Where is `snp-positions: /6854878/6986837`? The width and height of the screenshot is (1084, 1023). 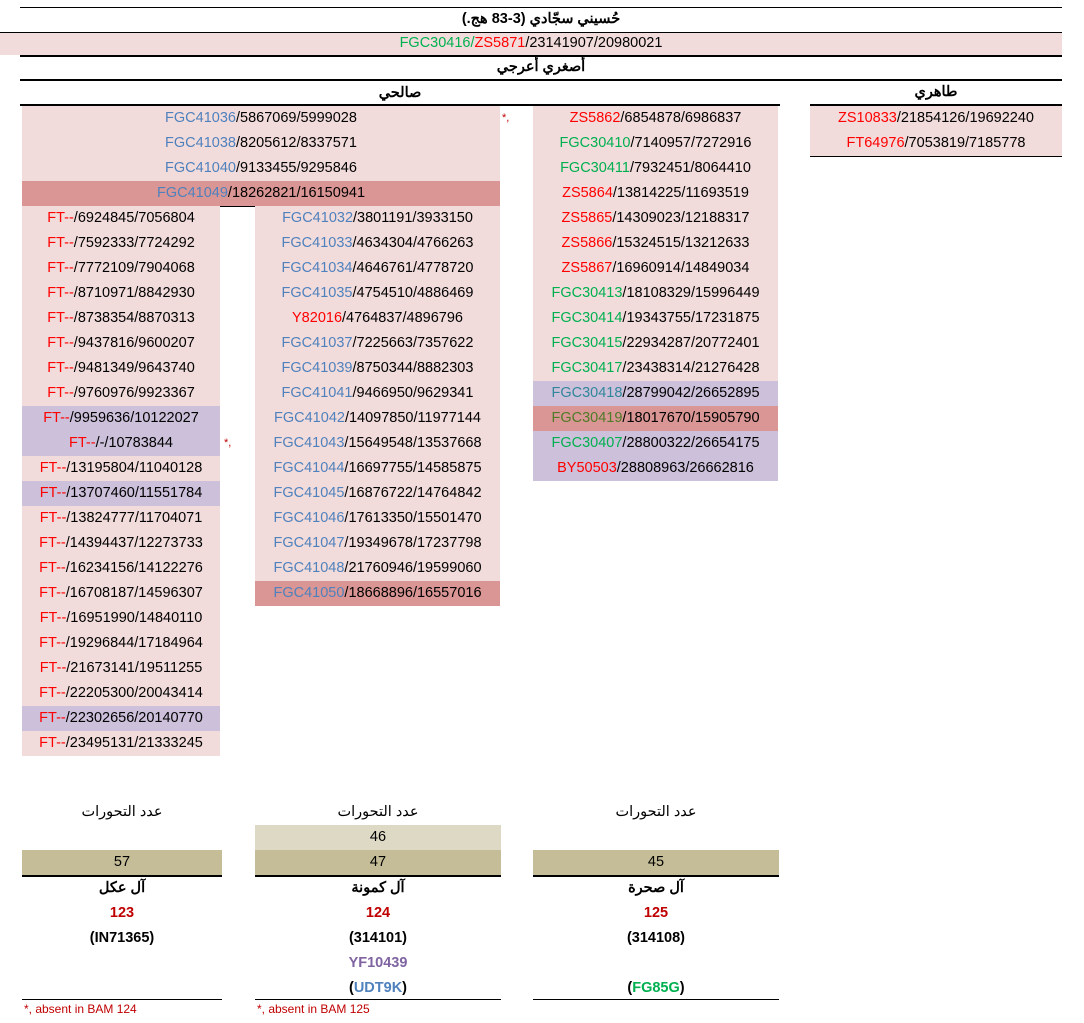 snp-positions: /6854878/6986837 is located at coordinates (681, 118).